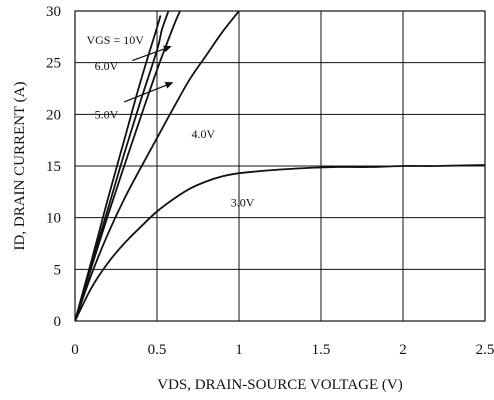 This screenshot has height=400, width=494. Describe the element at coordinates (75, 350) in the screenshot. I see `x-tick-label: 0` at that location.